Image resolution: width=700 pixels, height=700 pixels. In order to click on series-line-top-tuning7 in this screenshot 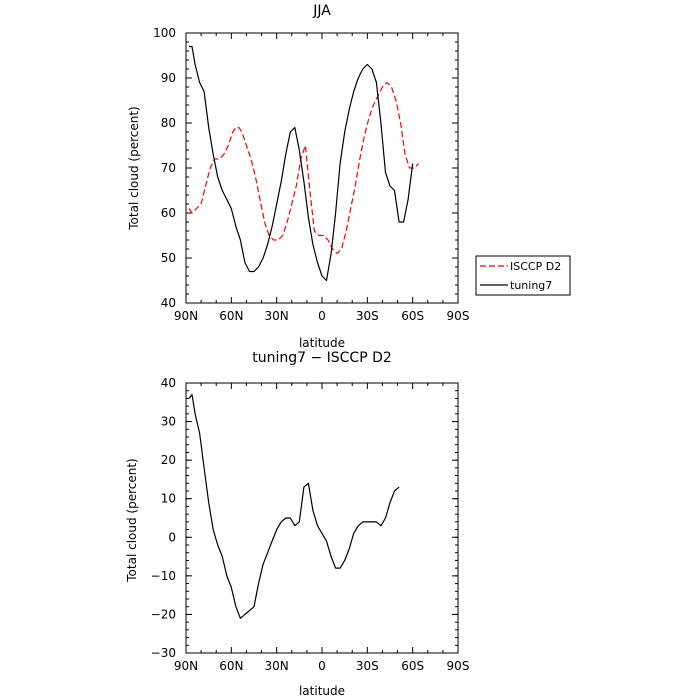, I will do `click(301, 163)`.